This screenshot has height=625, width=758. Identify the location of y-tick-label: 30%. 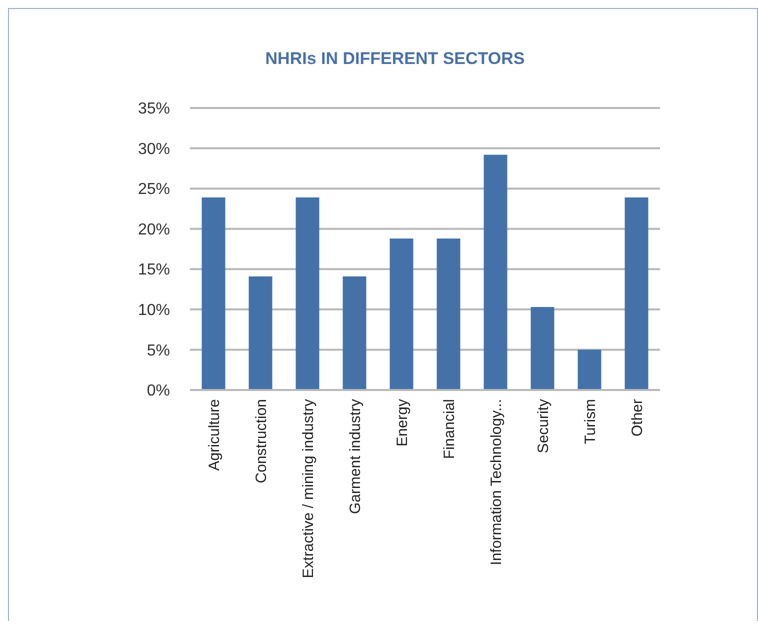
(154, 149).